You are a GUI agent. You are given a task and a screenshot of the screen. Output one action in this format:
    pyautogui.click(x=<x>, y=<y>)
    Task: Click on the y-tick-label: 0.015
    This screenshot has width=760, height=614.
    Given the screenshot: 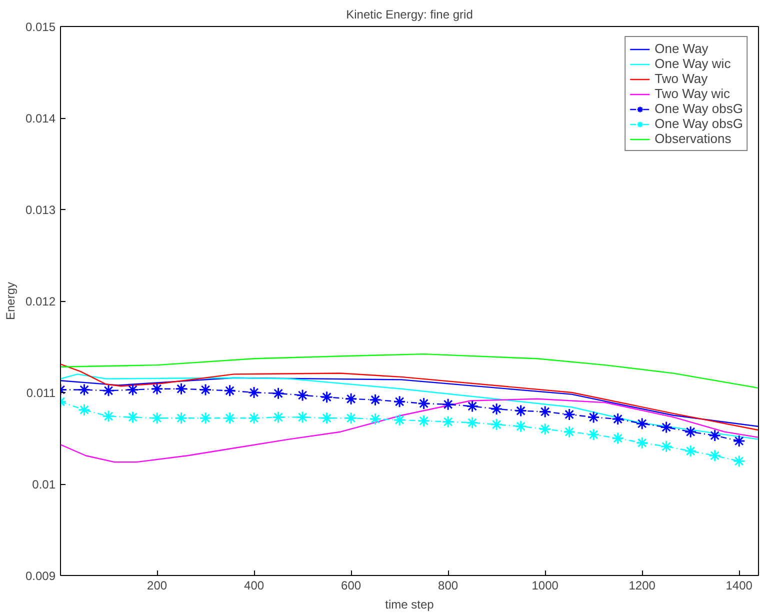 What is the action you would take?
    pyautogui.click(x=40, y=27)
    